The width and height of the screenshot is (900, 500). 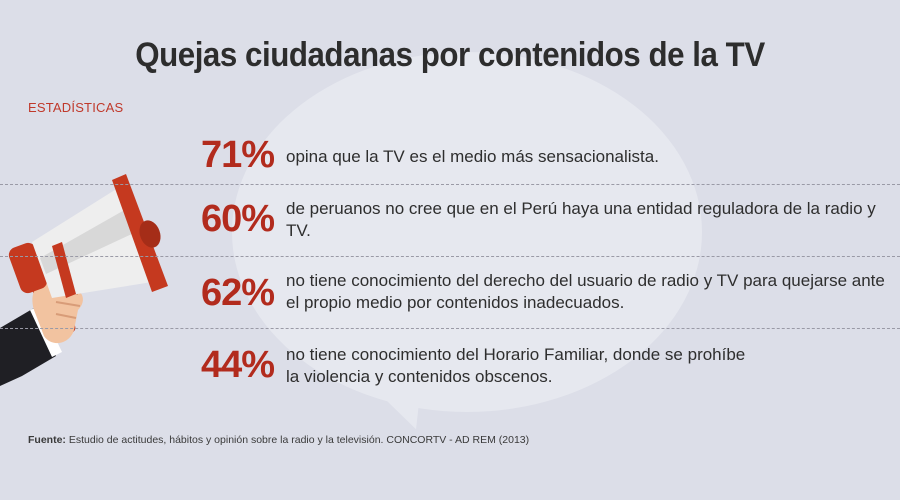 I want to click on stat-percent: 71%, so click(x=237, y=155).